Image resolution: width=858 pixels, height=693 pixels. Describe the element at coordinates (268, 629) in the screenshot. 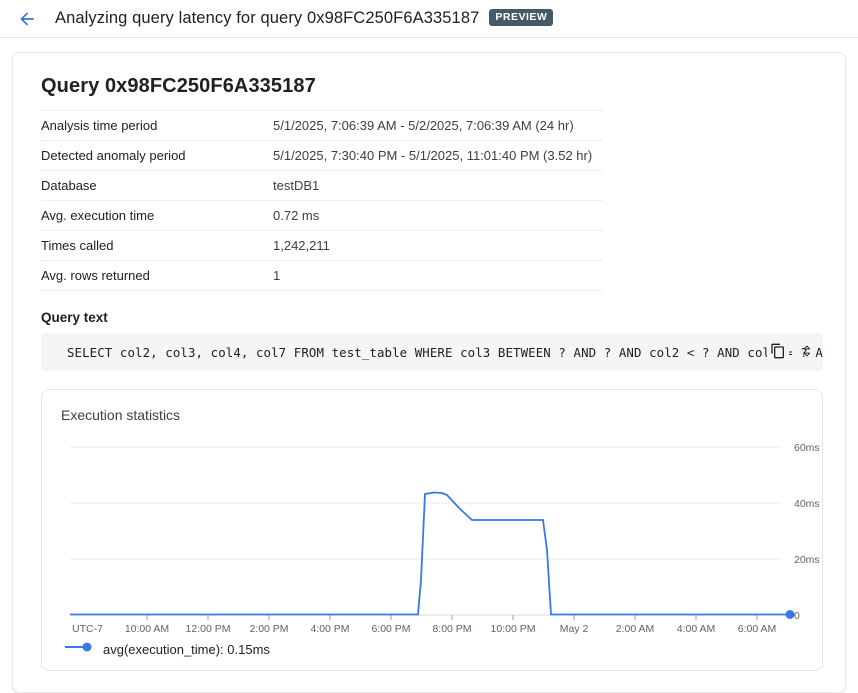

I see `x-tick-2: 2:00 PM` at that location.